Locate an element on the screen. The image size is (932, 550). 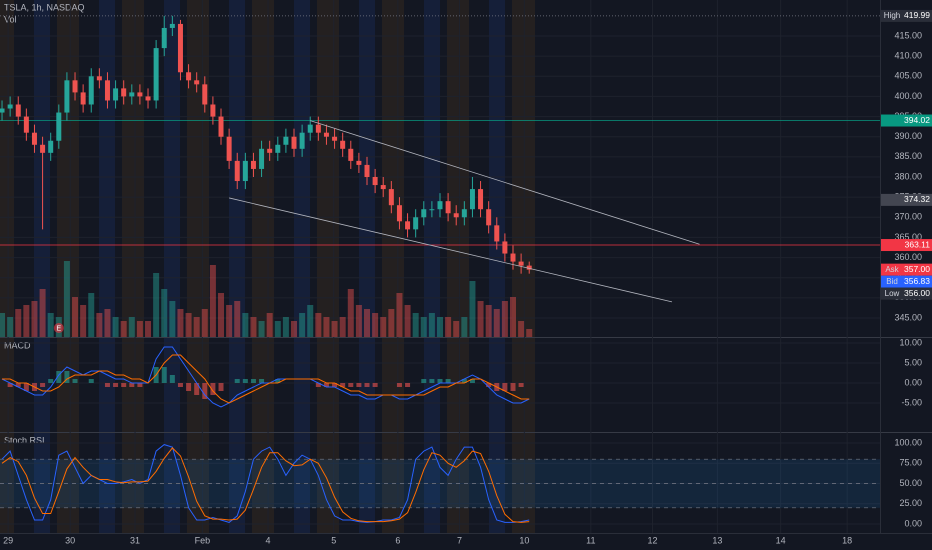
x-tick-label: 18 is located at coordinates (847, 540).